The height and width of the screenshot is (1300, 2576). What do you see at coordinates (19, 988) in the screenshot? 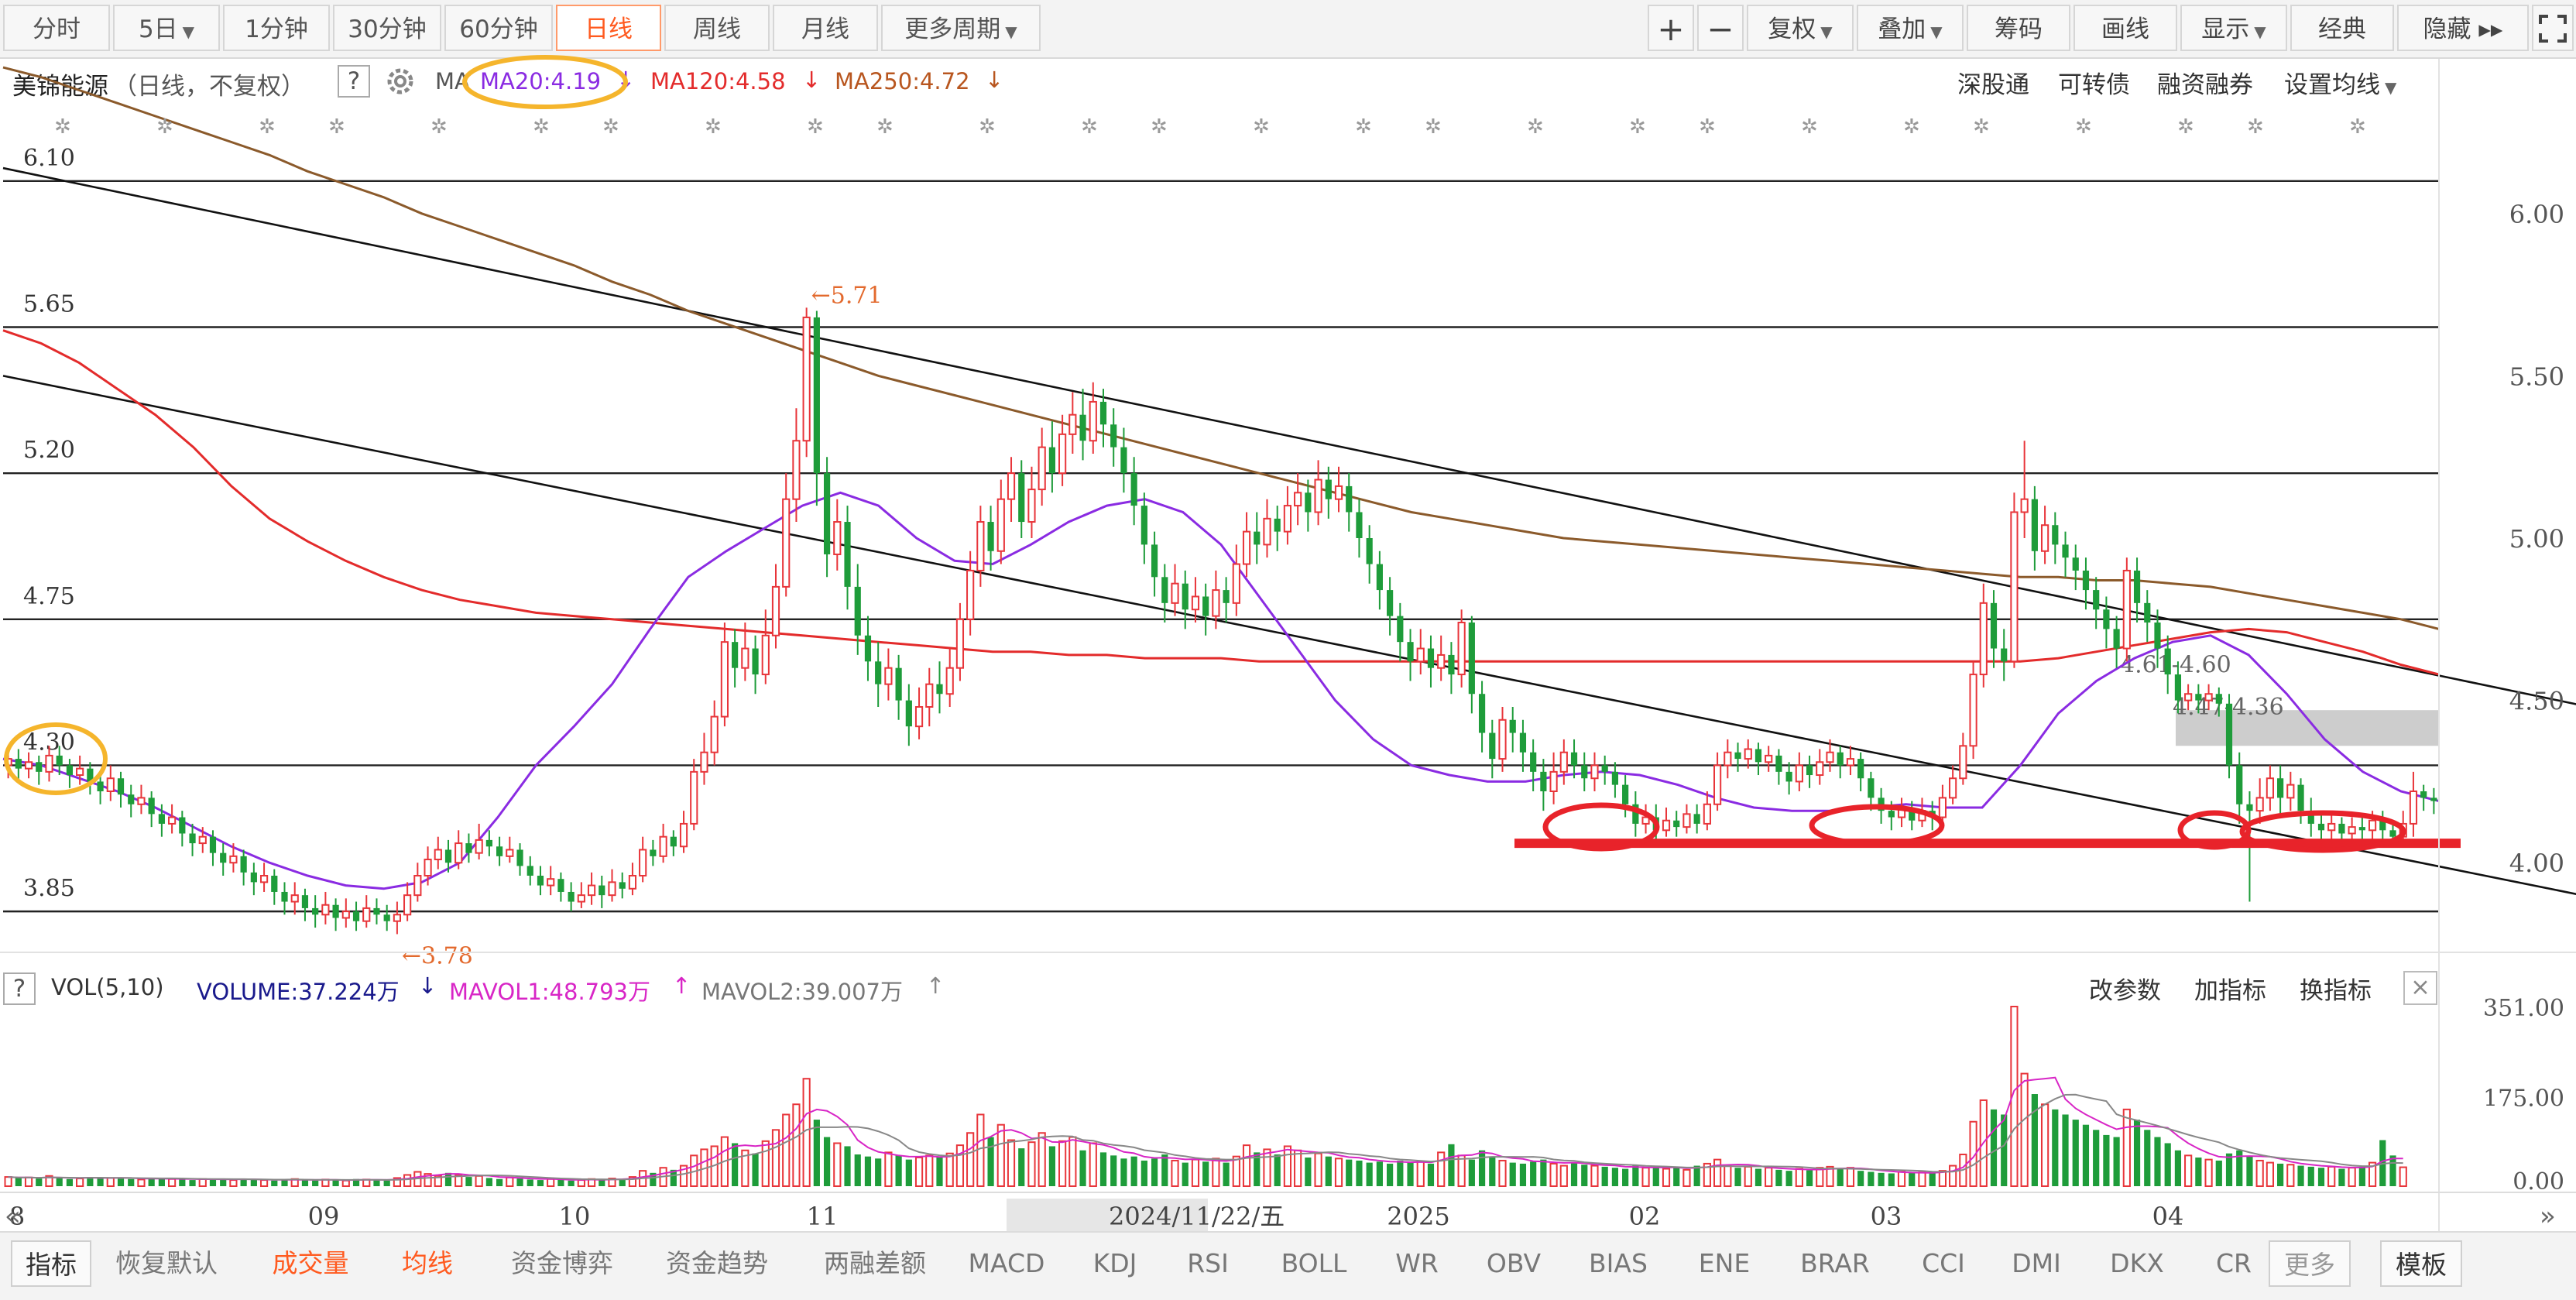
I see `vol-help-button: ?` at bounding box center [19, 988].